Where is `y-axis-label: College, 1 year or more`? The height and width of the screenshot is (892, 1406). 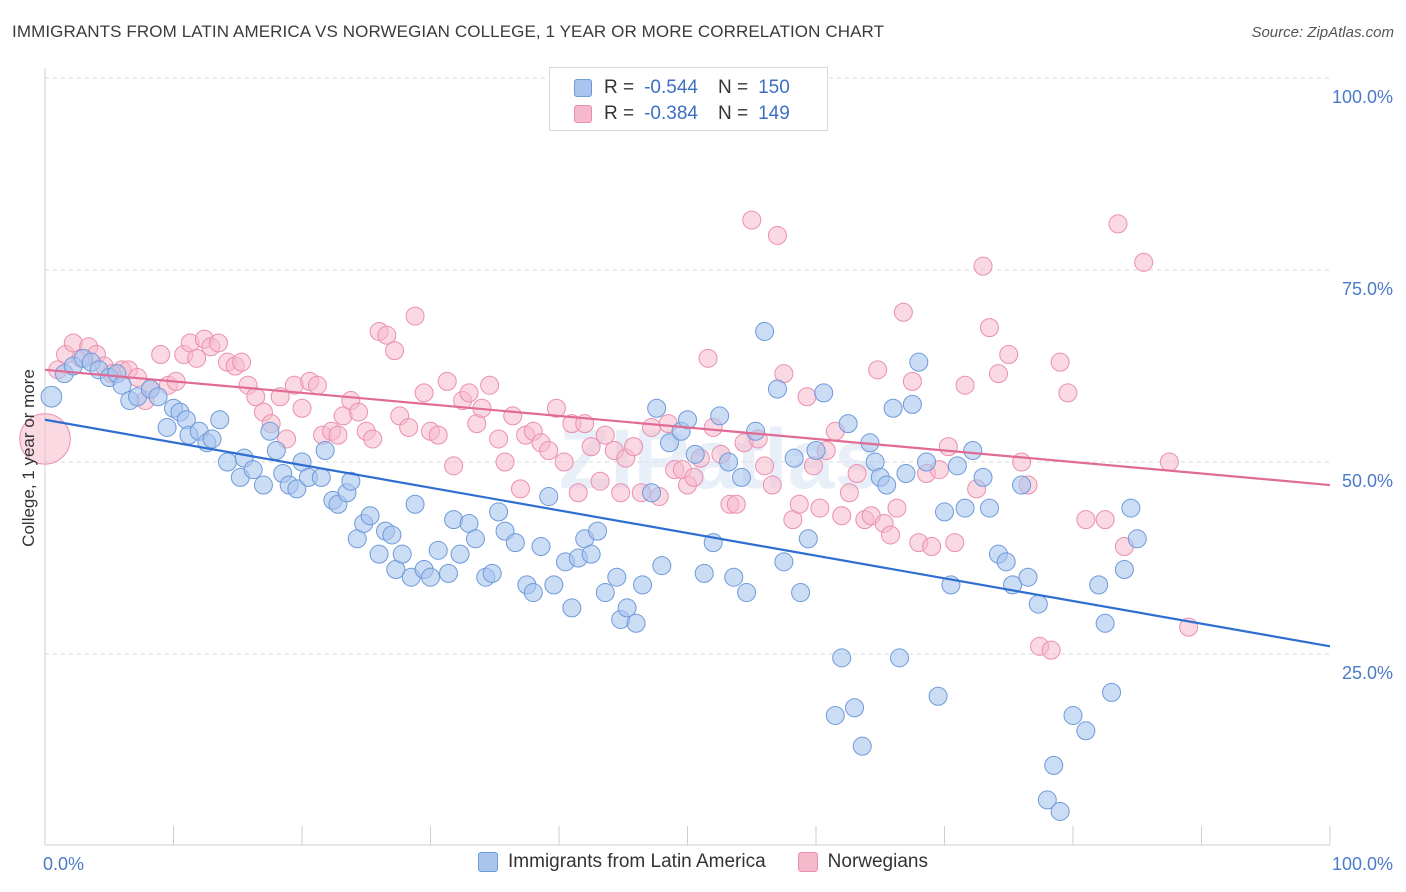
y-axis-label: College, 1 year or more is located at coordinates (28, 458).